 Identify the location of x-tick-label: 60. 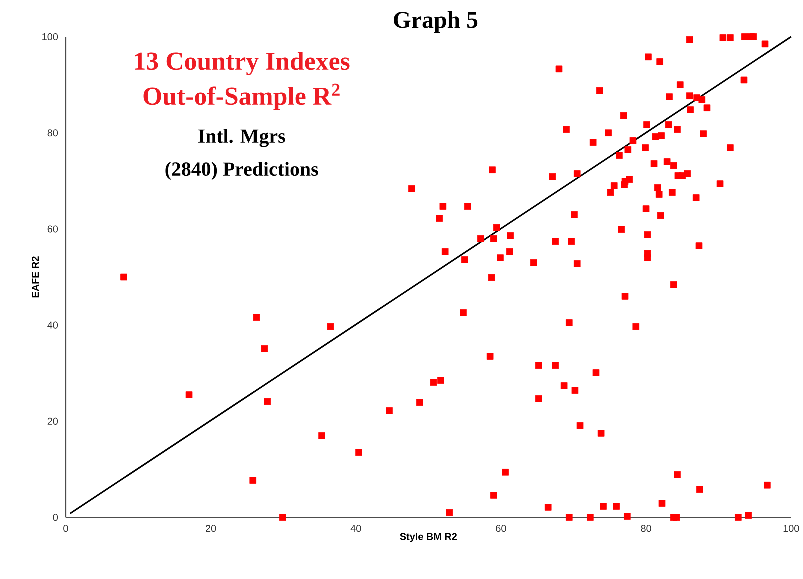
(501, 528).